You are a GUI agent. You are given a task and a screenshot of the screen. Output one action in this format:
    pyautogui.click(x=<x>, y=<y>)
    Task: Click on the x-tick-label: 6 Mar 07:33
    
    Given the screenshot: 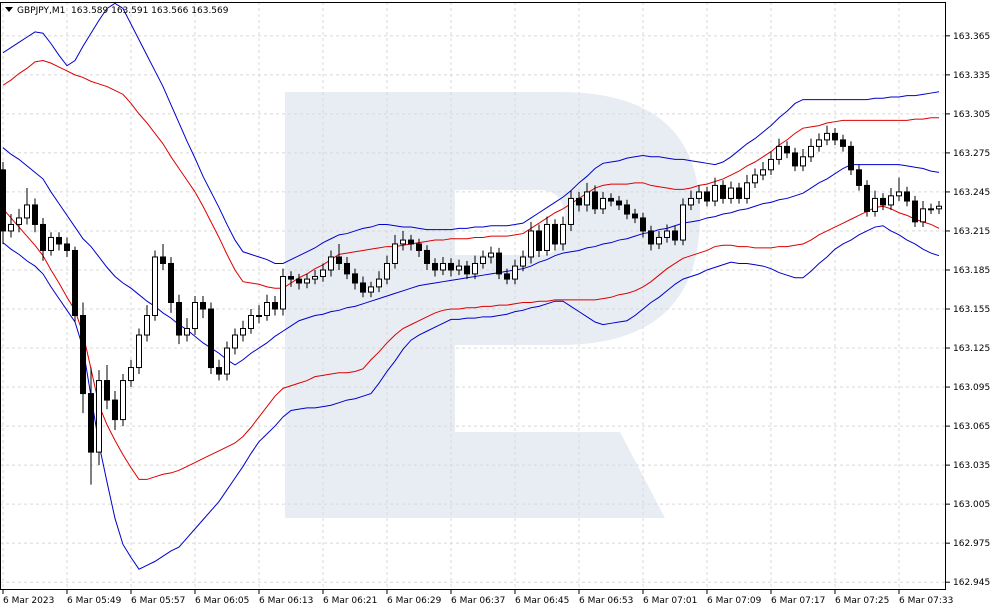 What is the action you would take?
    pyautogui.click(x=926, y=601)
    